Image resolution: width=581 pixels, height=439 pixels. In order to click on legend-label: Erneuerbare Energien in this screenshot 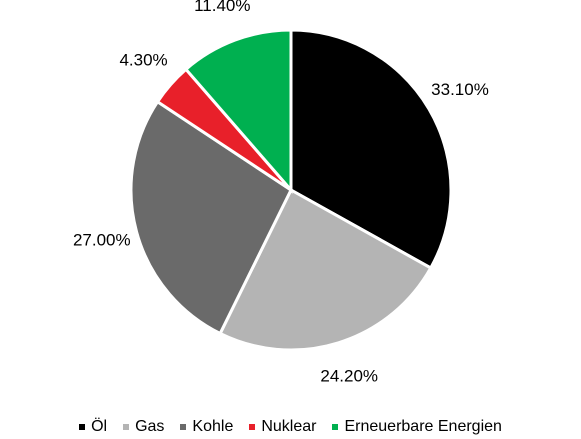, I will do `click(423, 426)`.